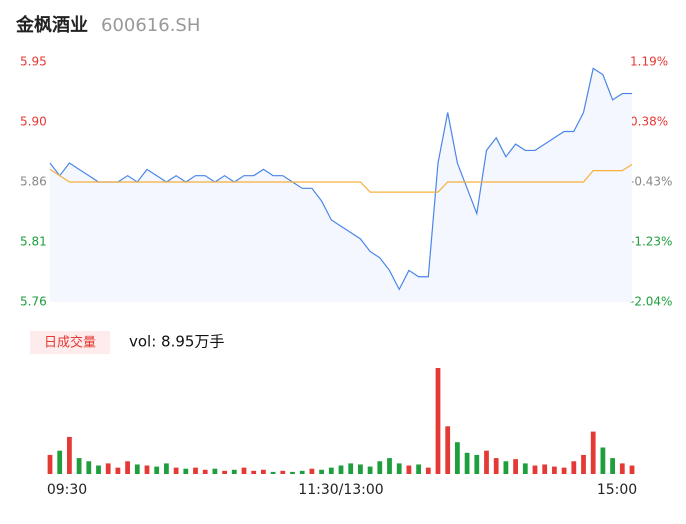 This screenshot has width=686, height=524. I want to click on volume-label: 日成交量, so click(70, 343).